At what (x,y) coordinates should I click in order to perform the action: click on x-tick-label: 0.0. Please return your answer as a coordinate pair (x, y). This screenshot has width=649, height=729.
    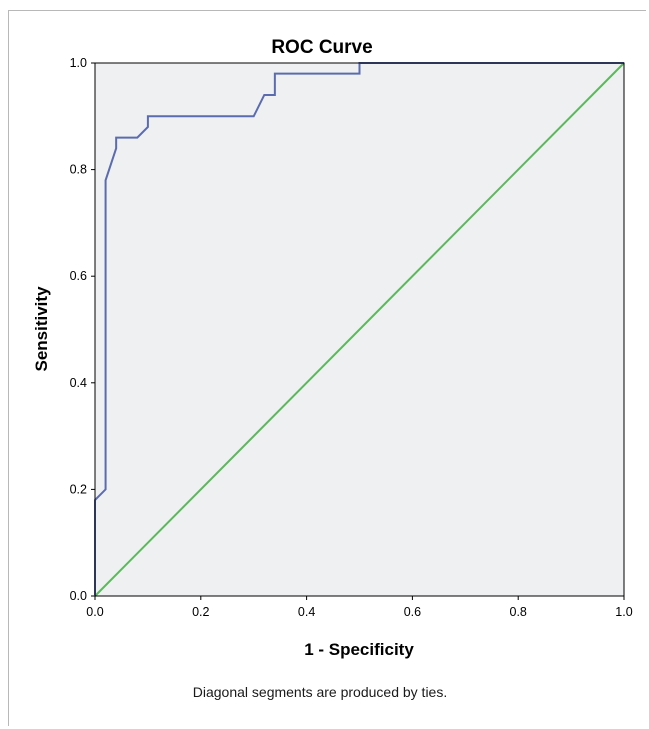
    Looking at the image, I should click on (94, 612).